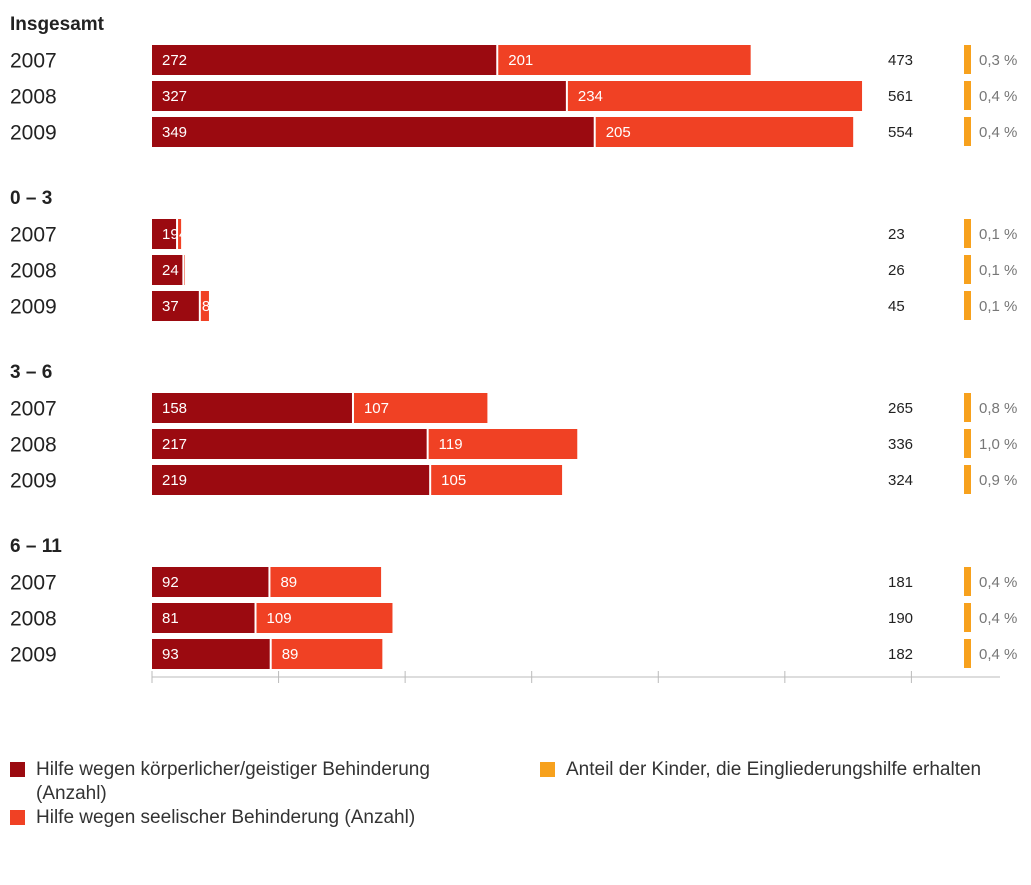  Describe the element at coordinates (900, 60) in the screenshot. I see `total-label: 473` at that location.